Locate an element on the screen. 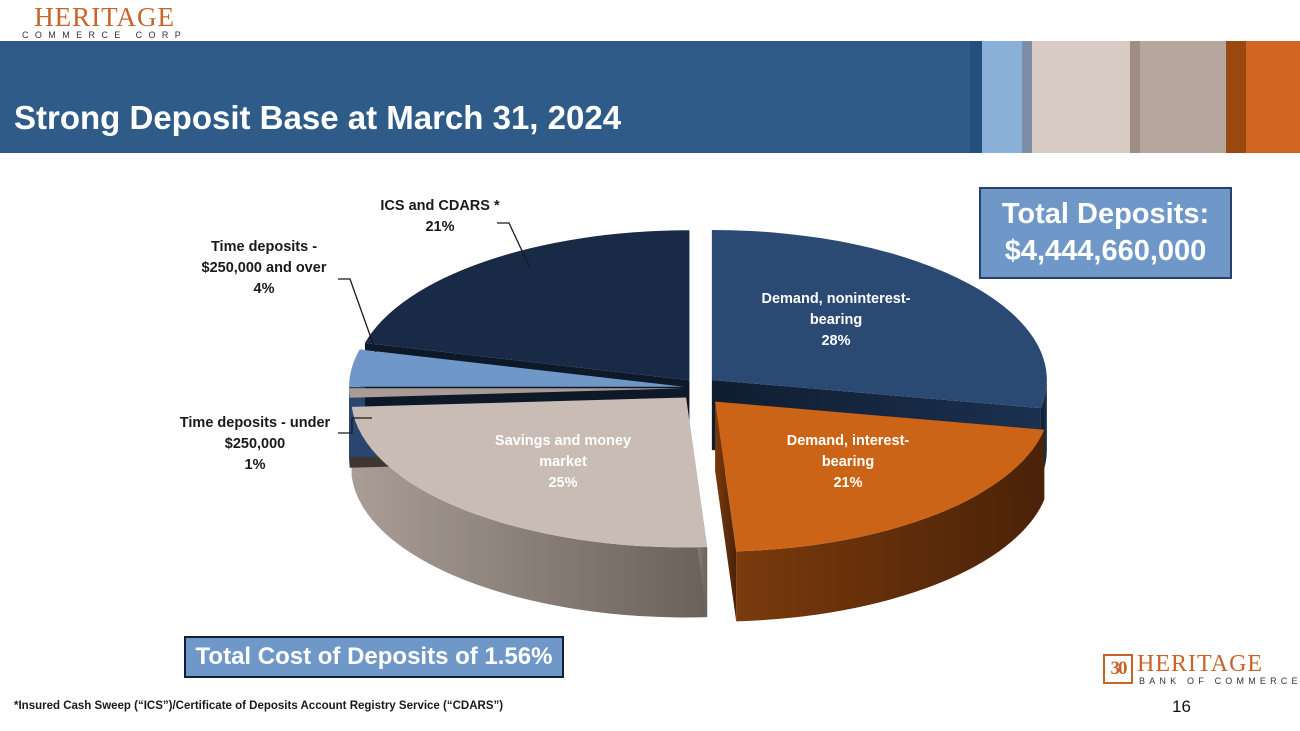 The height and width of the screenshot is (731, 1300). callout-value: $4,444,660,000 is located at coordinates (1105, 251).